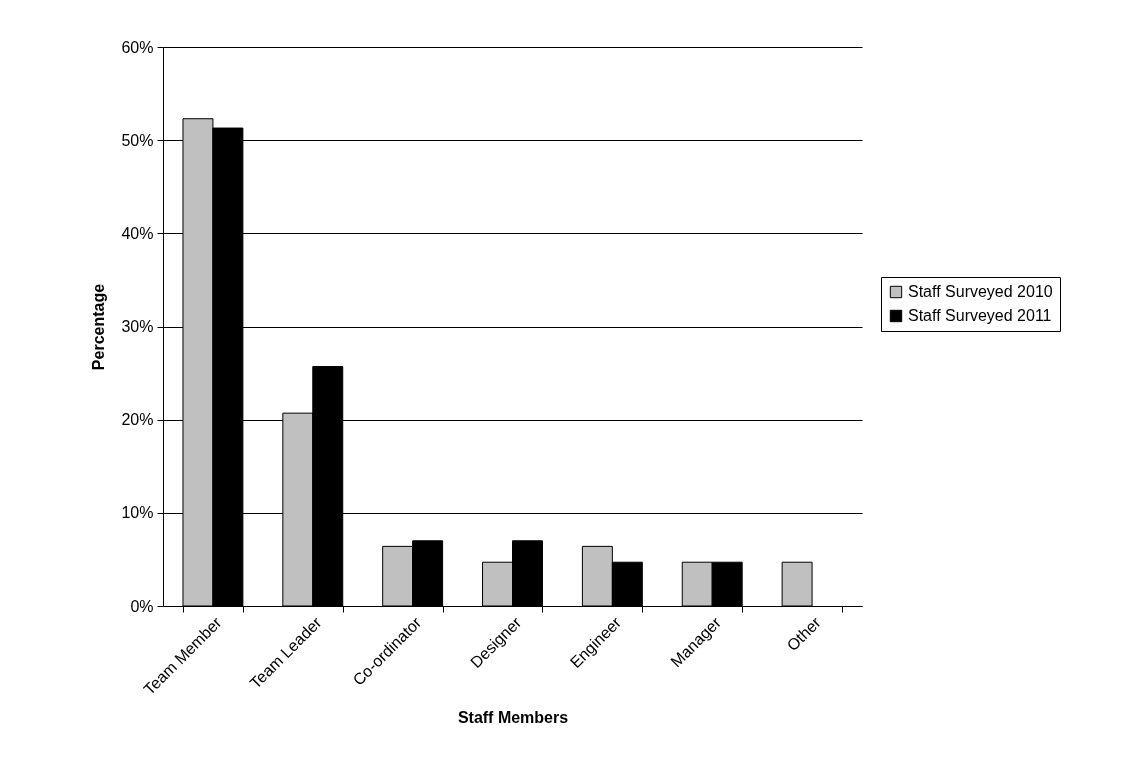 The image size is (1146, 772). What do you see at coordinates (980, 315) in the screenshot?
I see `legend-label: Staff Surveyed 2011` at bounding box center [980, 315].